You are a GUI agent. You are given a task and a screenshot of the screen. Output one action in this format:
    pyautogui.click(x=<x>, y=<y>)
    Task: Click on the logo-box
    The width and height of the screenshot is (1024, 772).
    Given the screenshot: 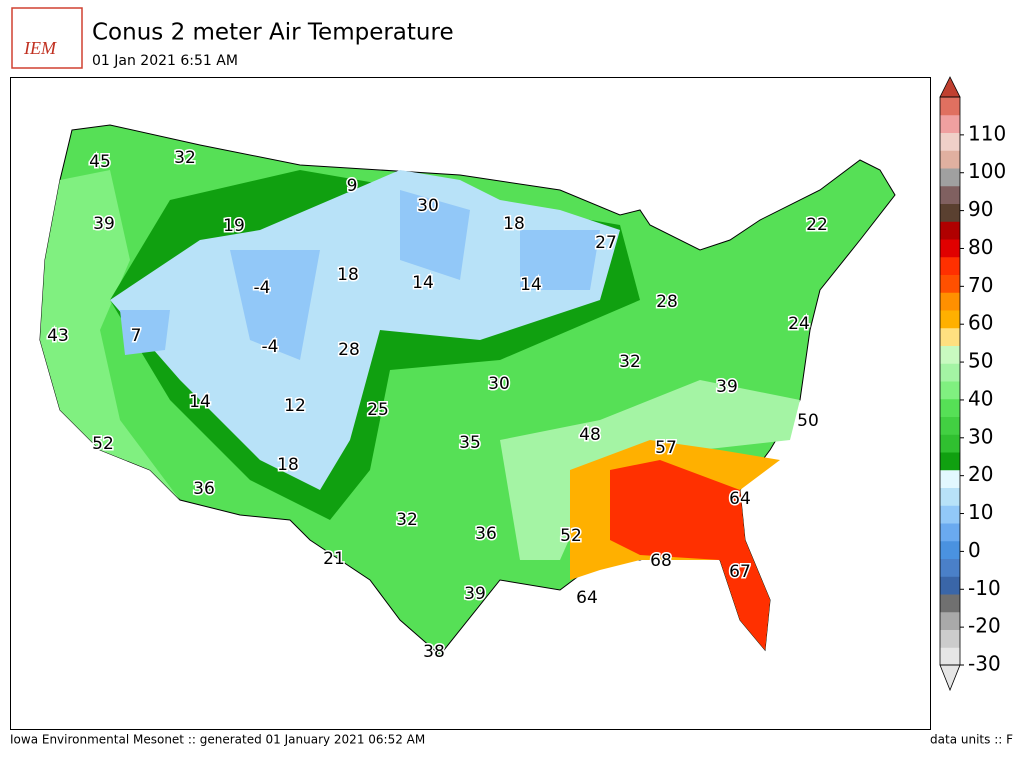 What is the action you would take?
    pyautogui.click(x=47, y=38)
    